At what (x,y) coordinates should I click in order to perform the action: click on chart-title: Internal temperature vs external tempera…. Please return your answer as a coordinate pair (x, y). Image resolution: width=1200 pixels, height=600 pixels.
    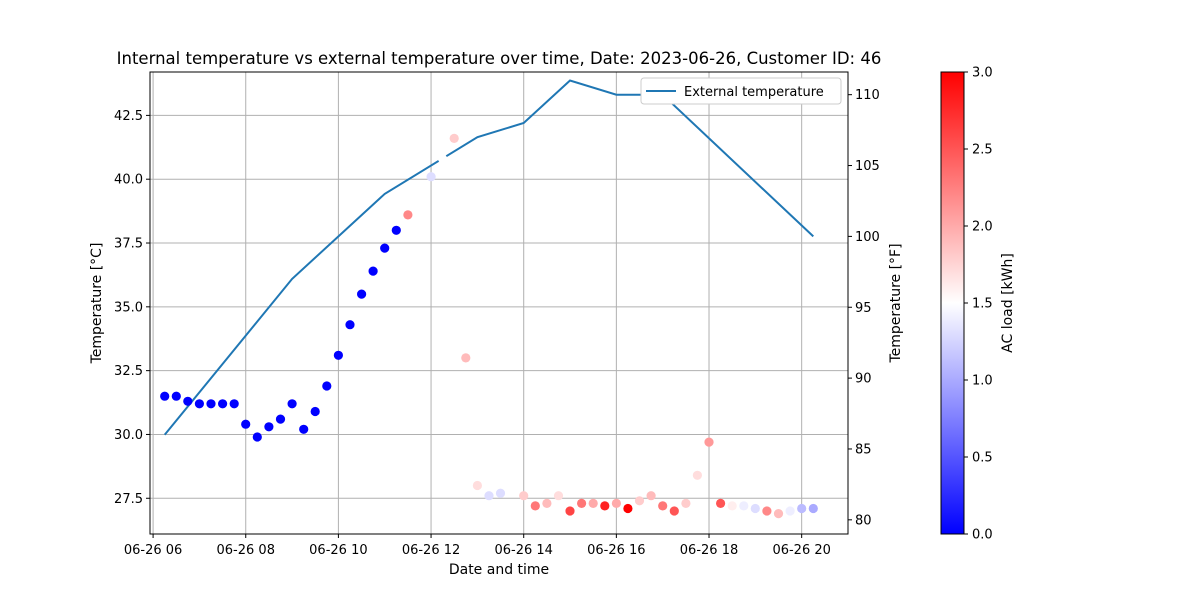
    Looking at the image, I should click on (499, 58).